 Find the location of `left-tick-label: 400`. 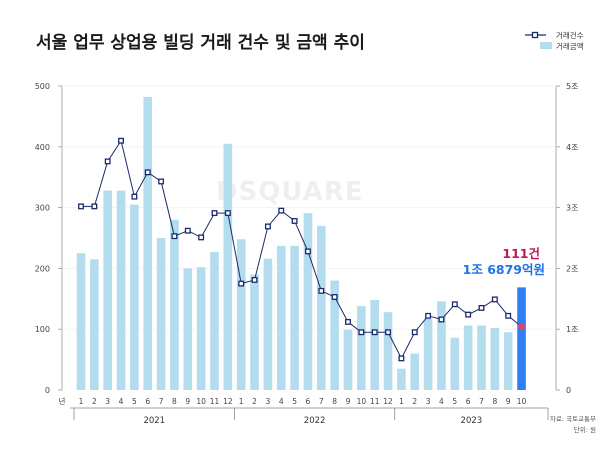

left-tick-label: 400 is located at coordinates (42, 147).